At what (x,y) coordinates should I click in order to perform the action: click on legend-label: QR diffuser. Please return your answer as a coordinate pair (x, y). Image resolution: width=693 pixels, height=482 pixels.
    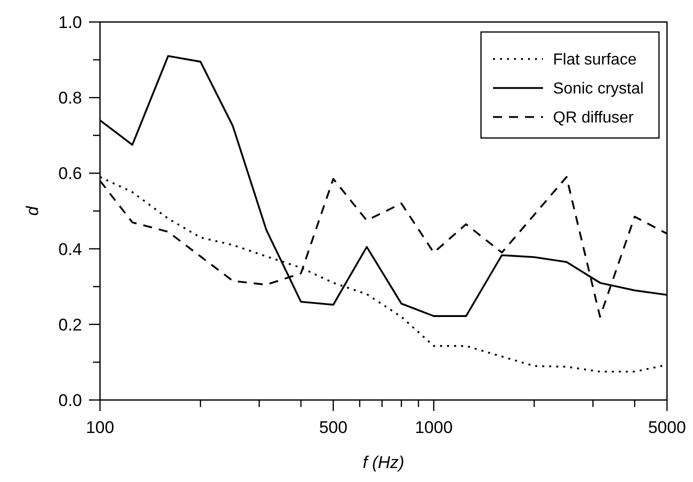
    Looking at the image, I should click on (593, 118).